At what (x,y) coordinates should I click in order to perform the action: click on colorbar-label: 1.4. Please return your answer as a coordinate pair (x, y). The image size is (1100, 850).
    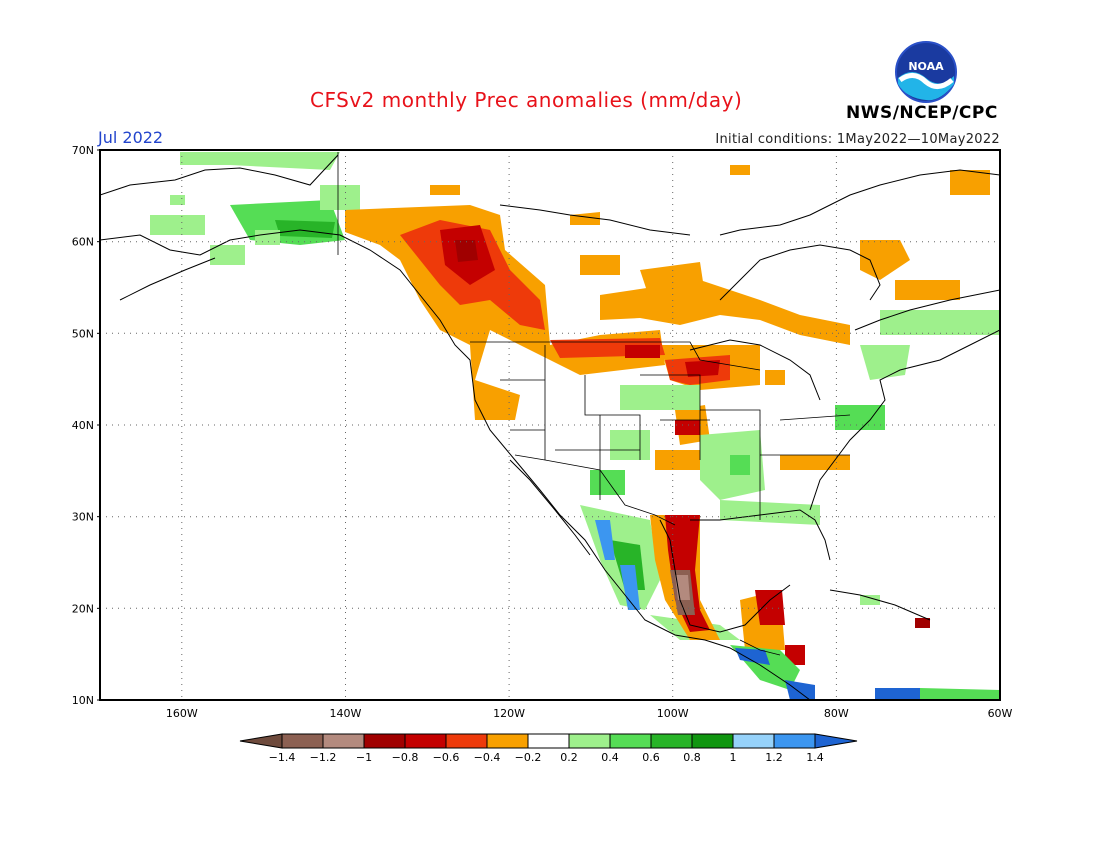
    Looking at the image, I should click on (815, 757).